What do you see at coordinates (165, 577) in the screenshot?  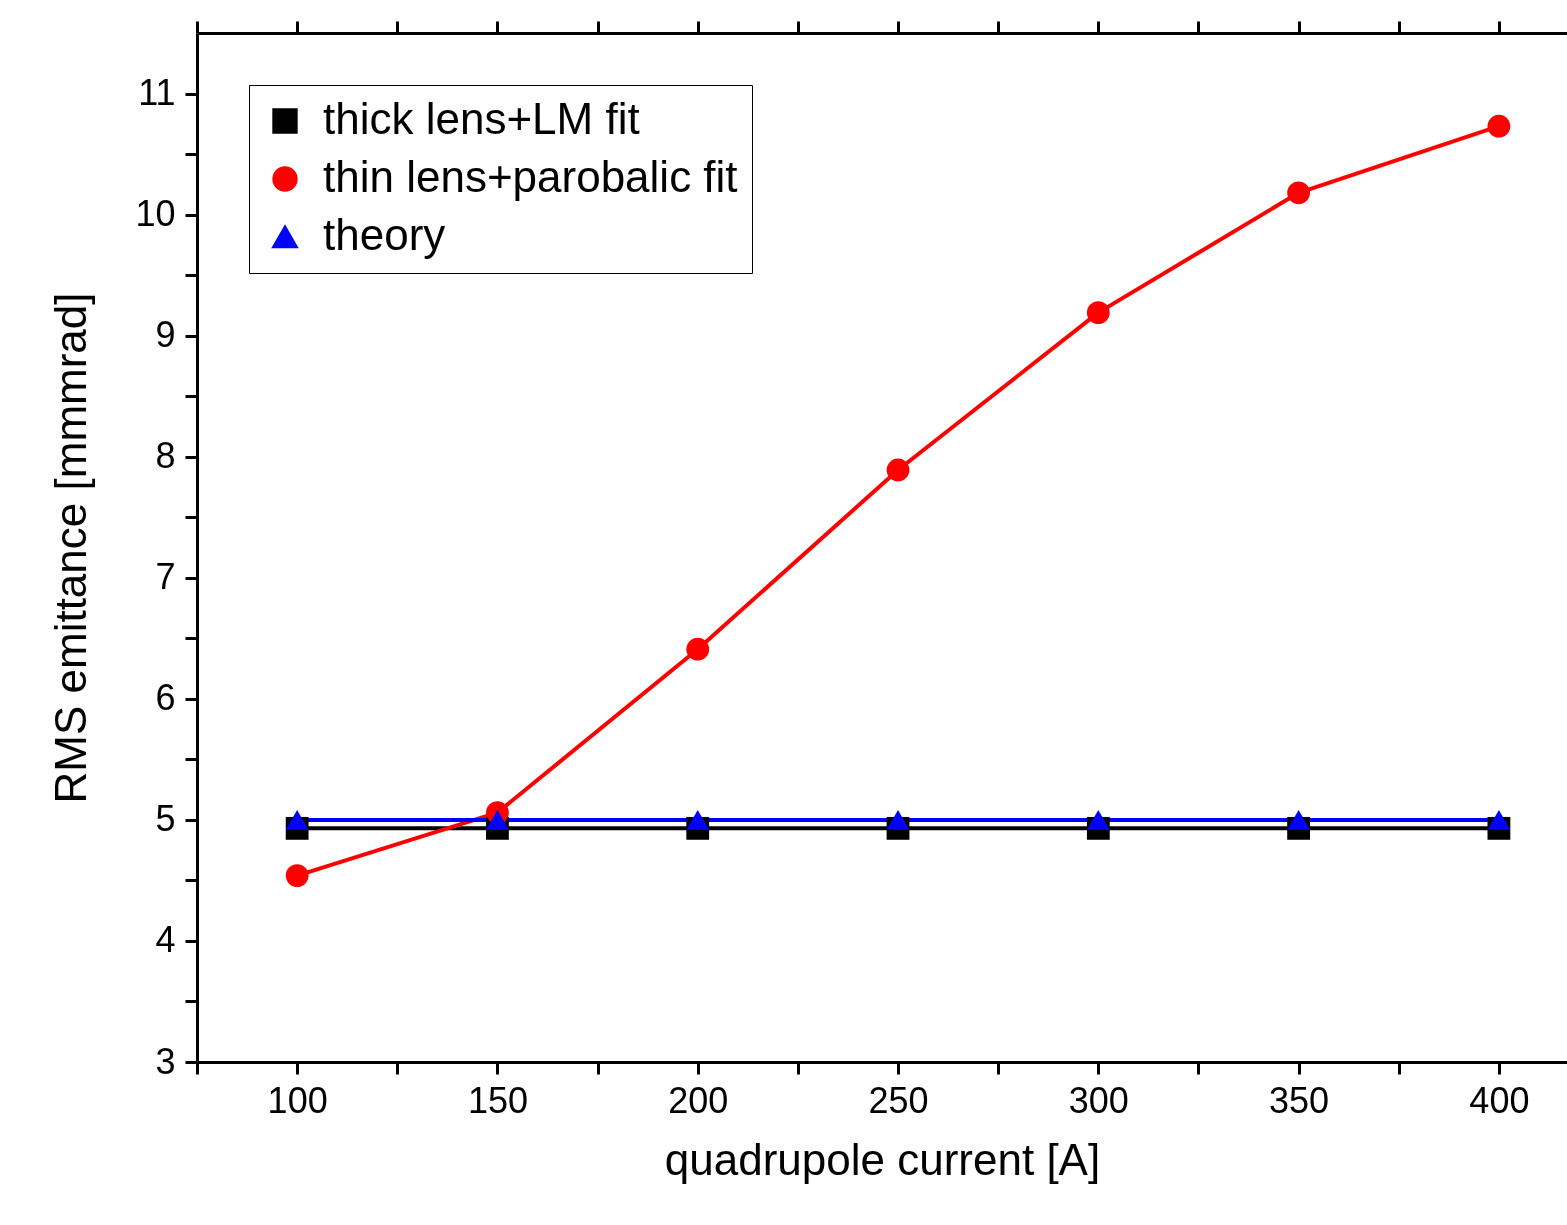 I see `y-tick-label: 7` at bounding box center [165, 577].